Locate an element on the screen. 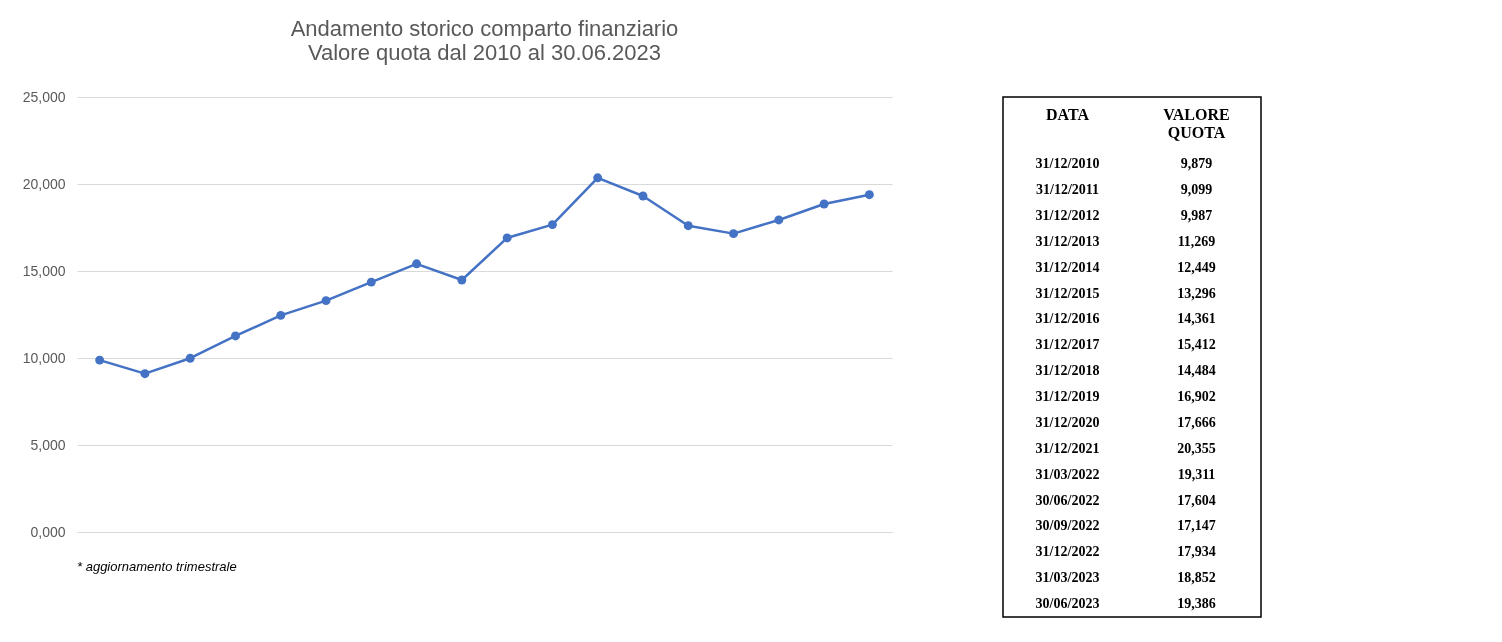  text: 31/12/2011 is located at coordinates (1067, 190).